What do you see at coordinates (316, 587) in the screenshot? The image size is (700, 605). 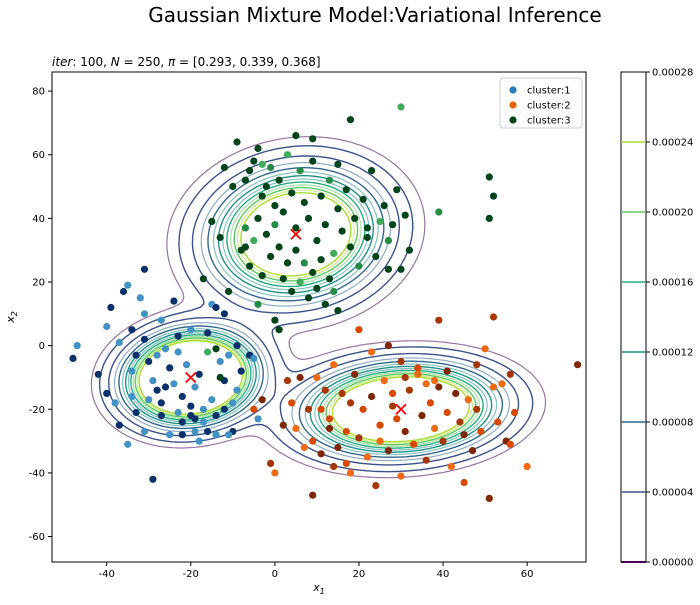 I see `x-axis-label-symbol: x` at bounding box center [316, 587].